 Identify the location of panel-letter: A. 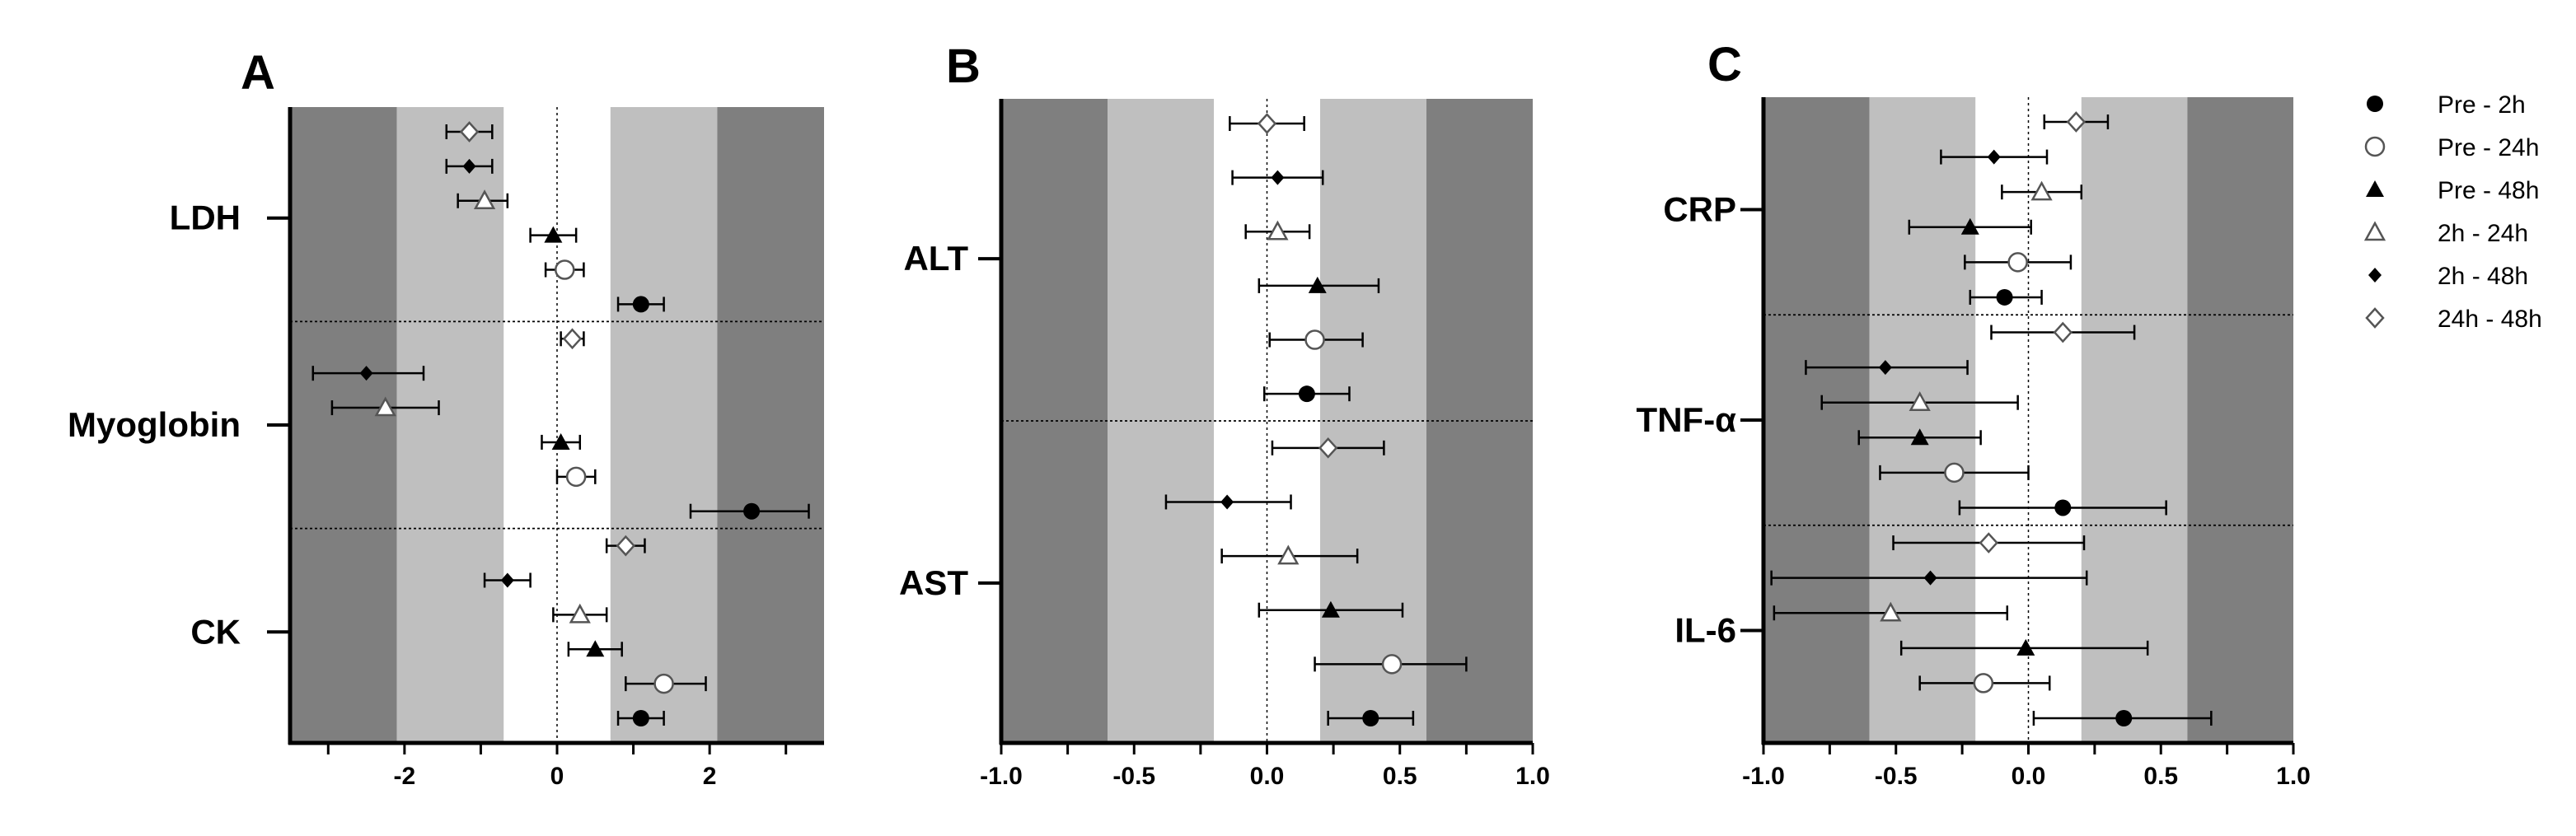
(258, 73).